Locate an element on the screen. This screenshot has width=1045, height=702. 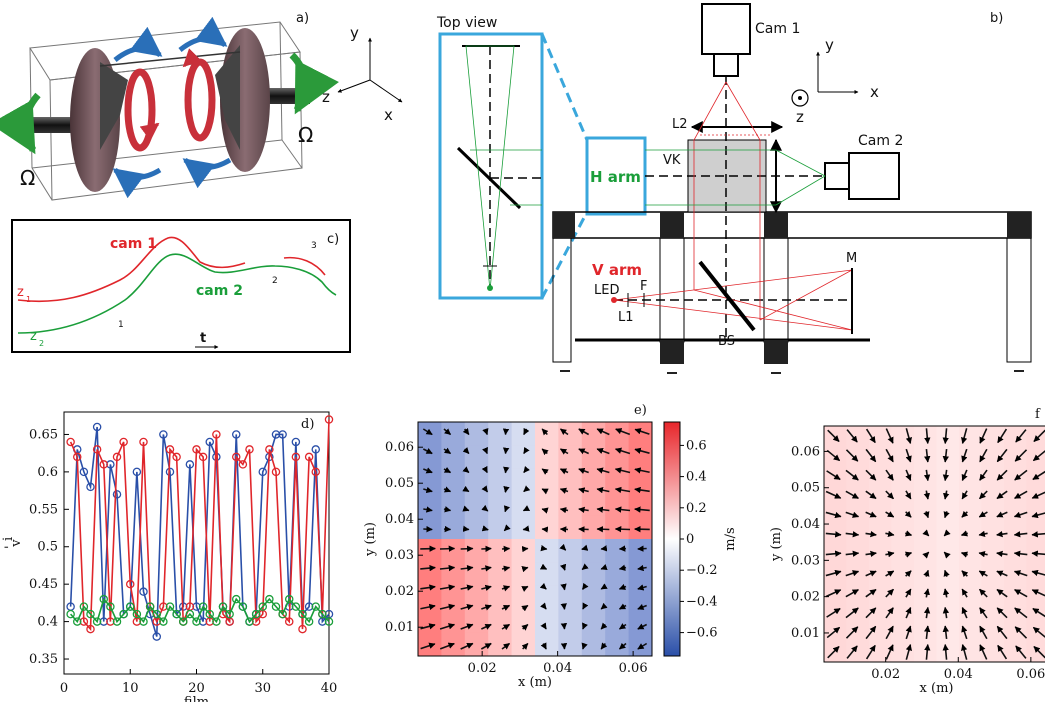
x-tick-label: 0.02 is located at coordinates (885, 674).